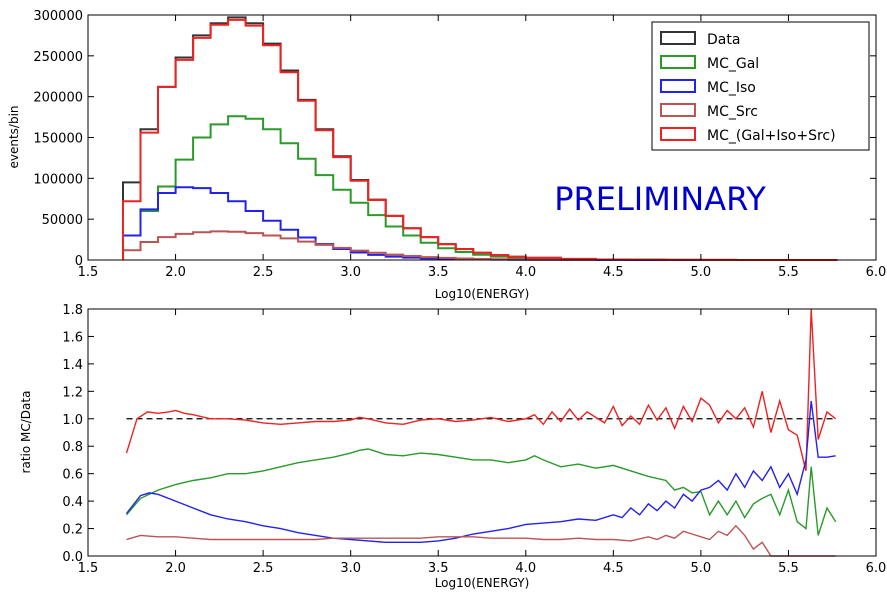 The image size is (887, 593). Describe the element at coordinates (72, 337) in the screenshot. I see `y-tick-label: 1.6` at that location.